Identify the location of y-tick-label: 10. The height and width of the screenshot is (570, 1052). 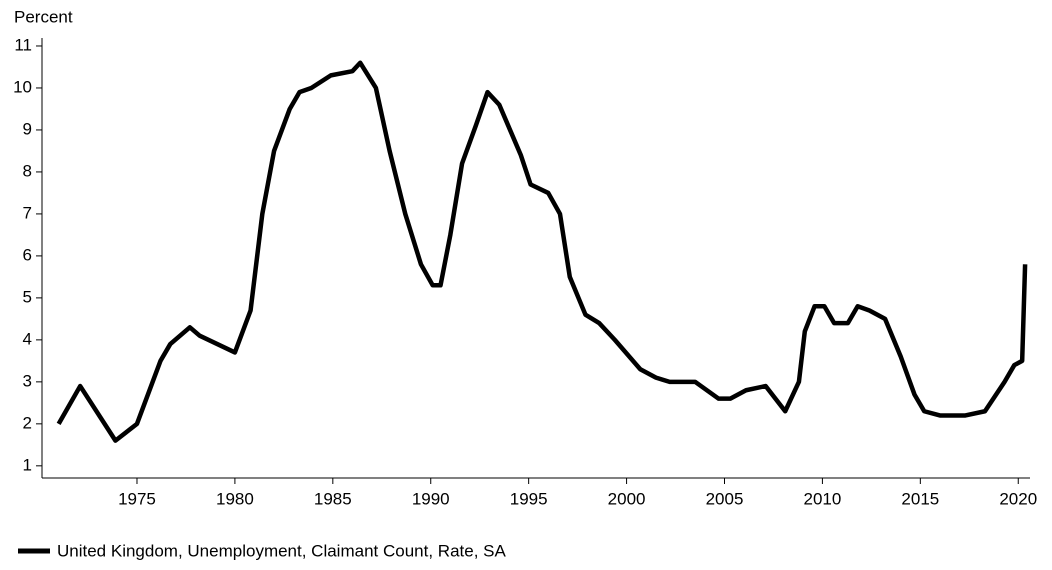
(22, 86).